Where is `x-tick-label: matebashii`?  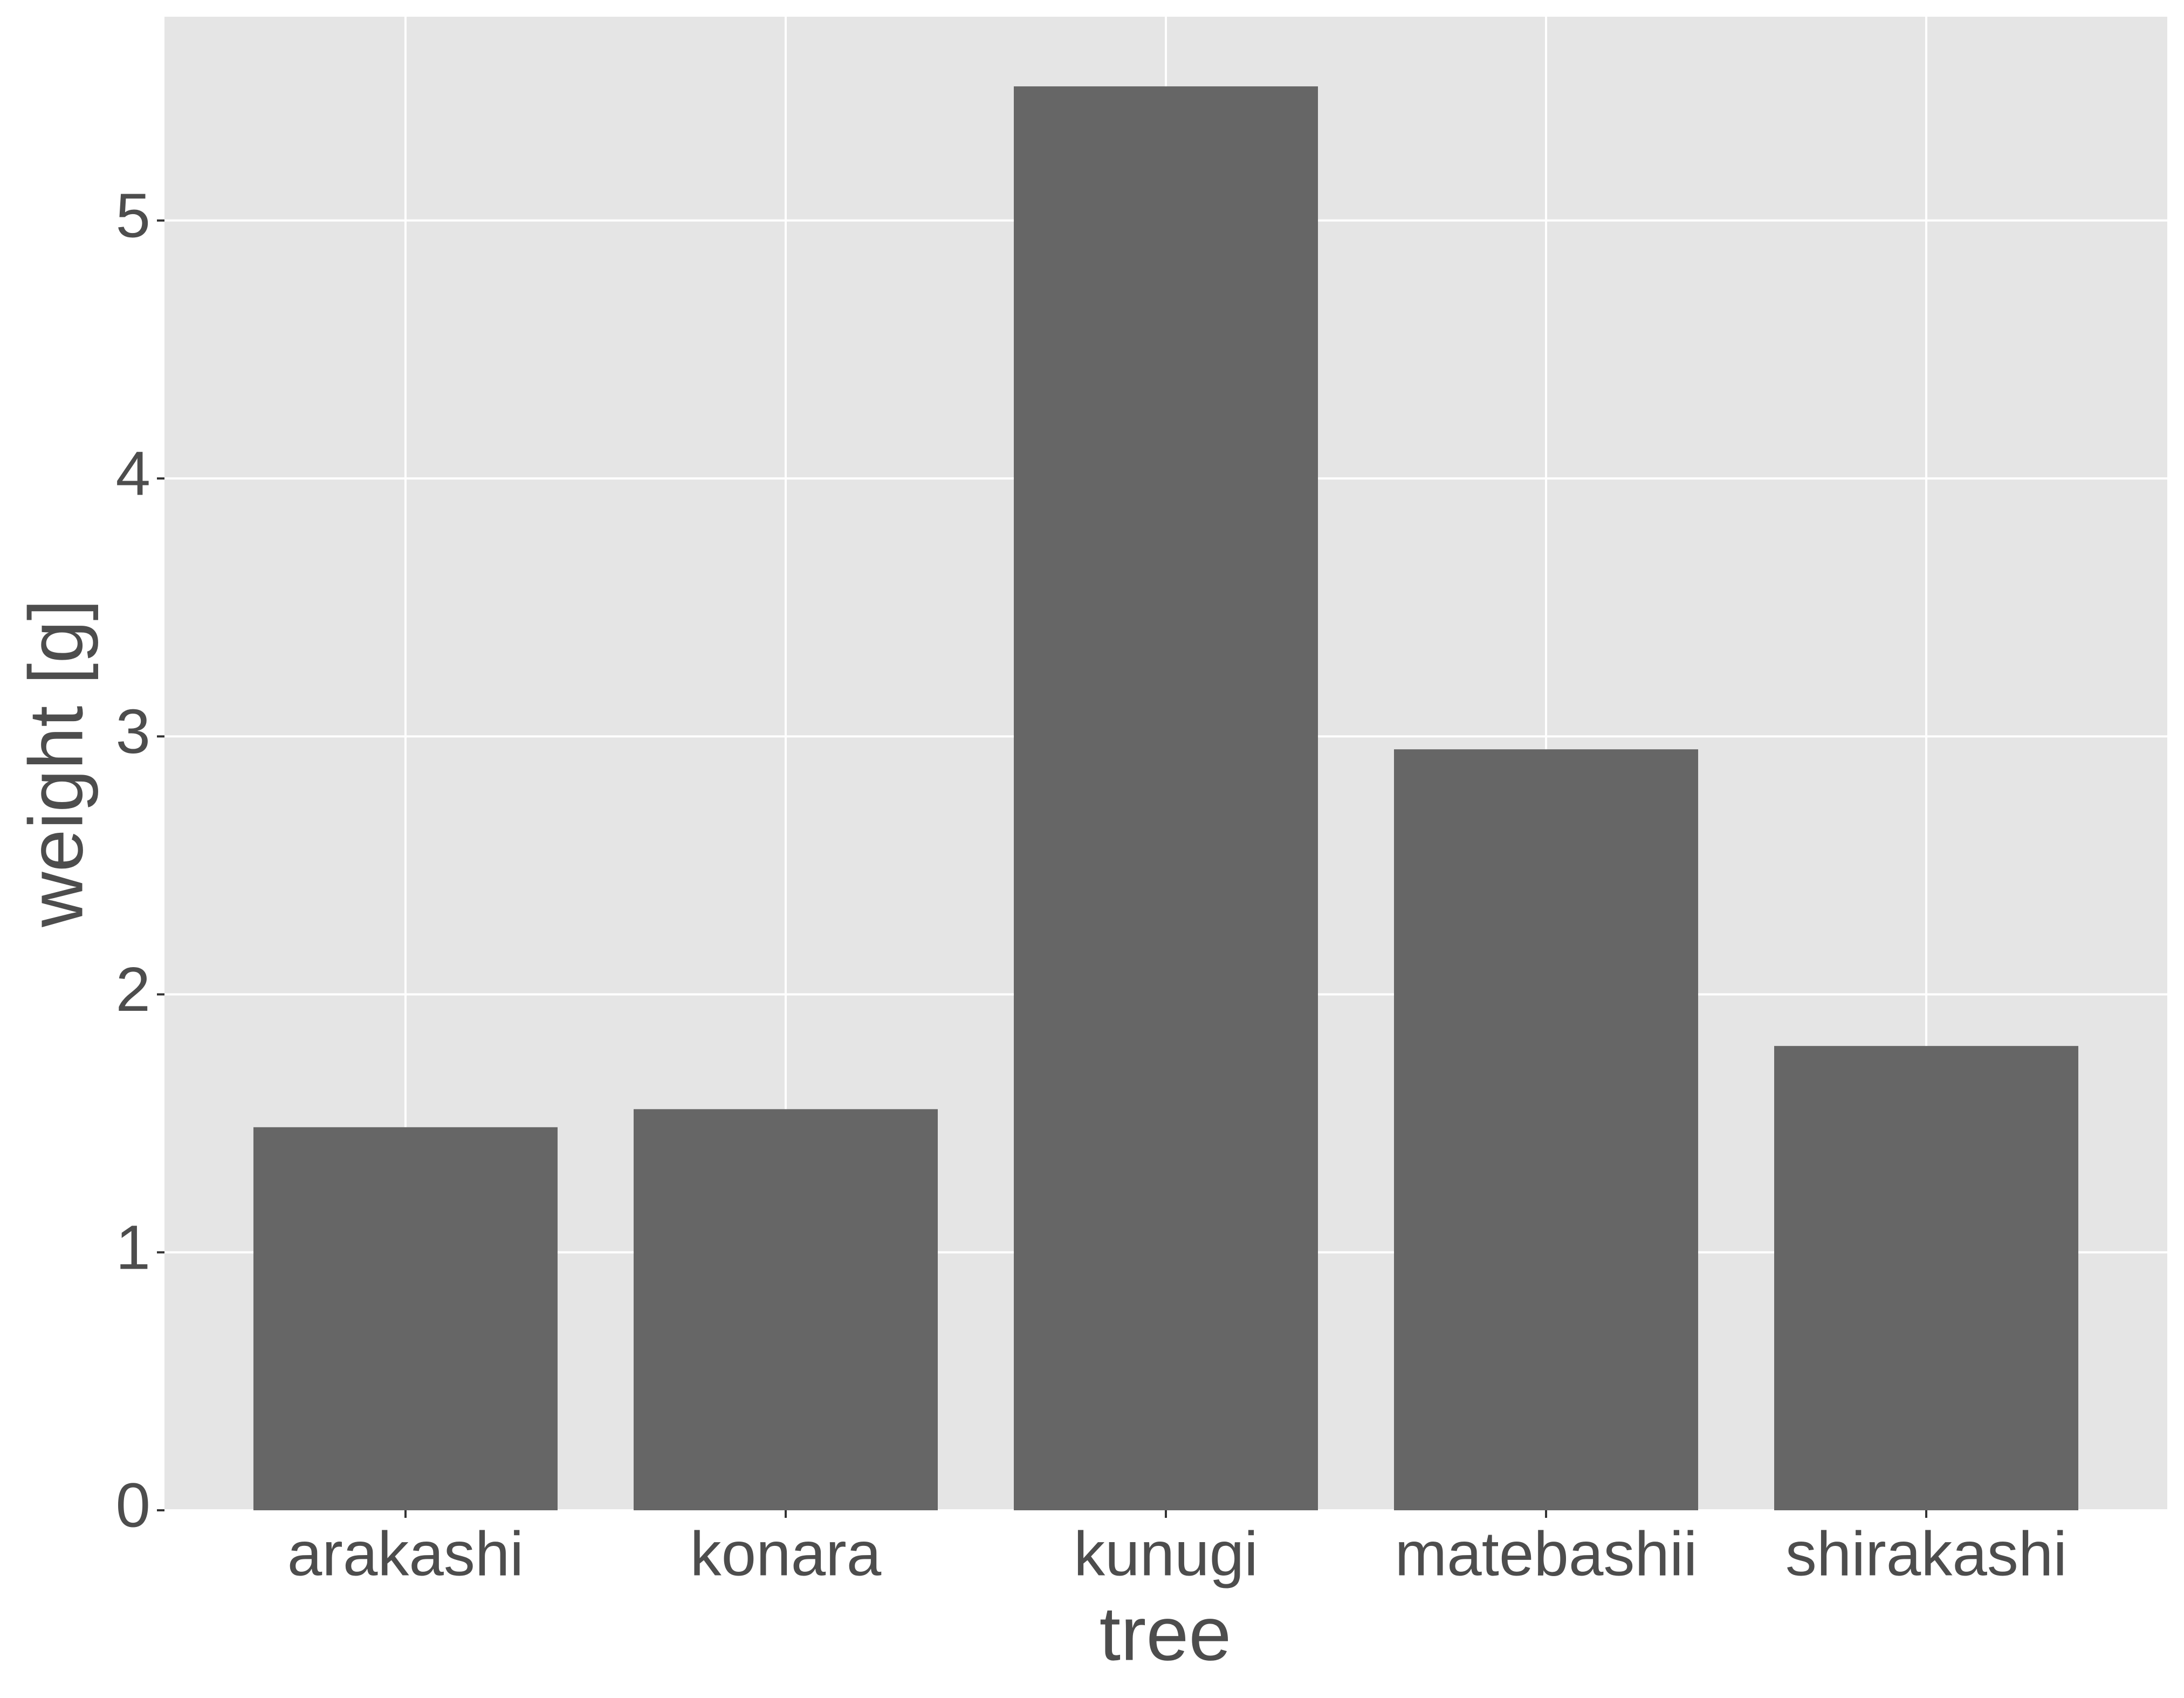
x-tick-label: matebashii is located at coordinates (1546, 1554).